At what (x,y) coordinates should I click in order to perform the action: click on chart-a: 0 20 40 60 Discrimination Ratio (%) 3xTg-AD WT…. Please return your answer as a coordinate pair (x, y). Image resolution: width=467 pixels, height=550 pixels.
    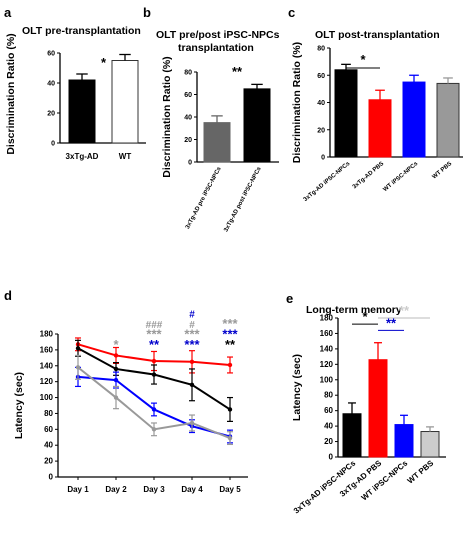
    Looking at the image, I should click on (75, 97).